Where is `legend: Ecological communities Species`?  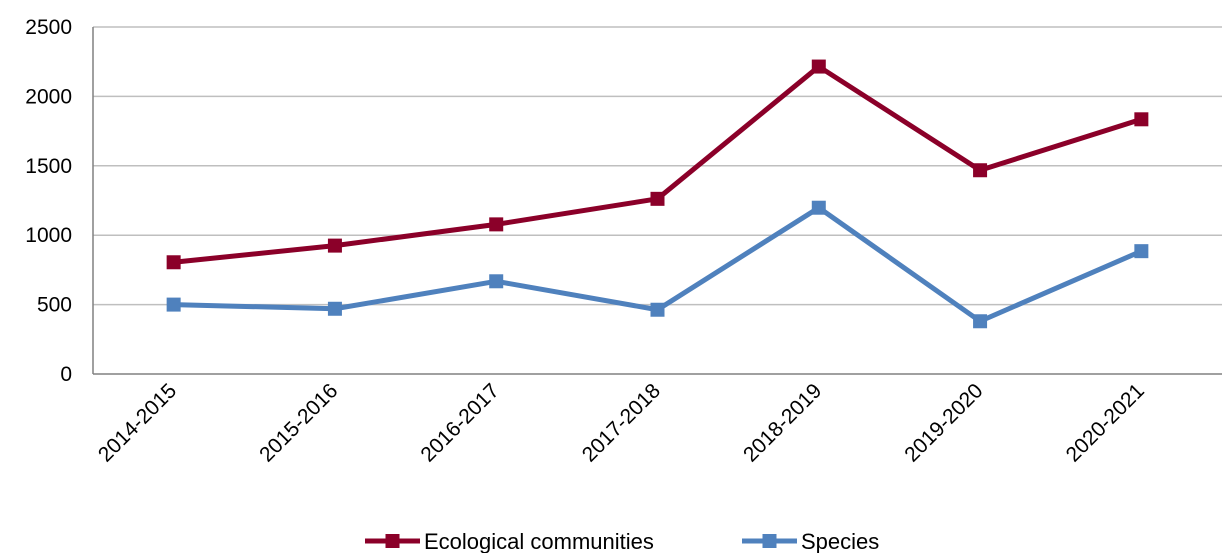 legend: Ecological communities Species is located at coordinates (622, 541).